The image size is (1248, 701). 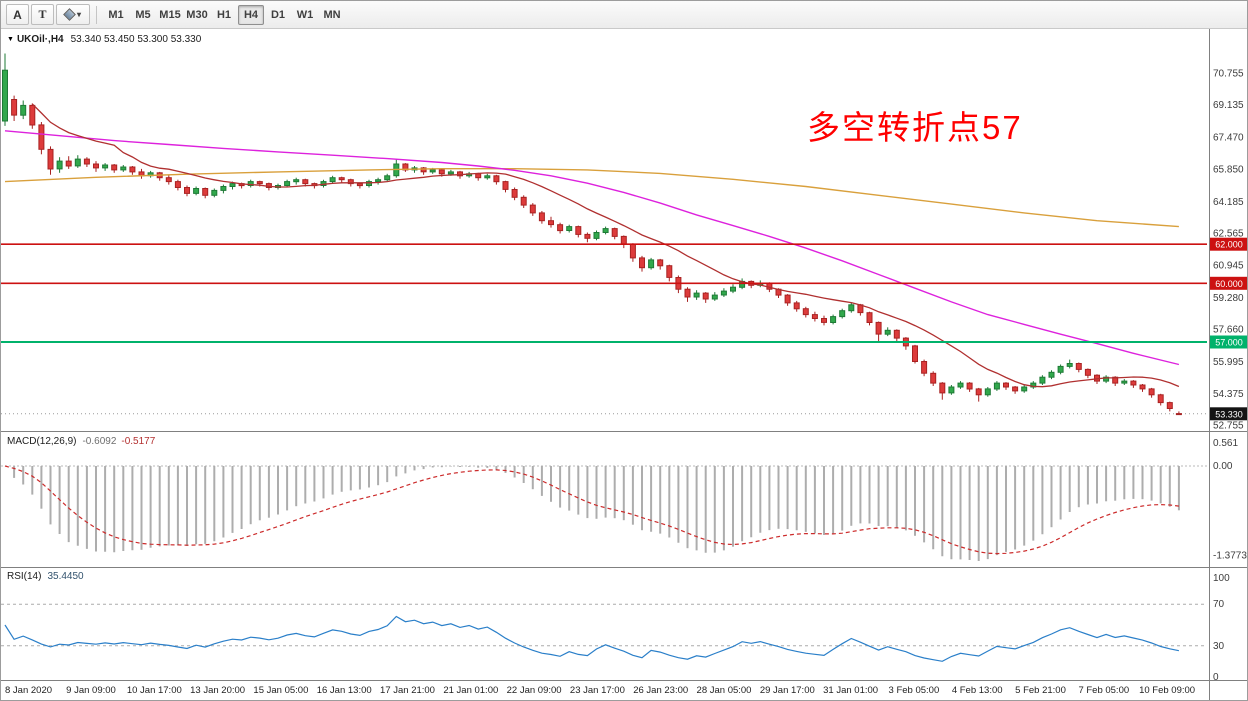 I want to click on svg-text: 17 Jan 21:00, so click(x=407, y=690).